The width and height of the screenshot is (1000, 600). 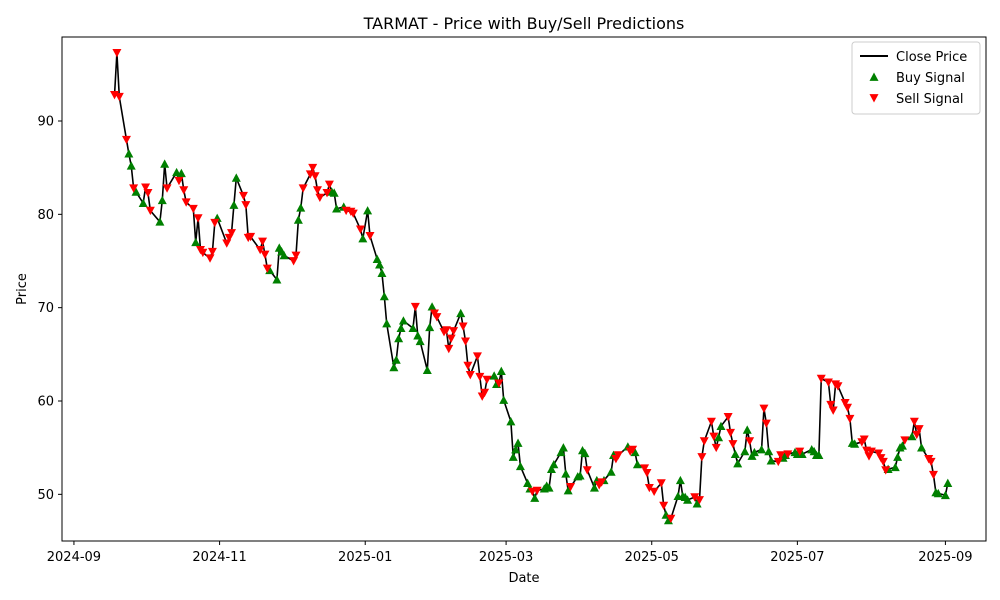 What do you see at coordinates (45, 215) in the screenshot?
I see `y-tick-label: 80` at bounding box center [45, 215].